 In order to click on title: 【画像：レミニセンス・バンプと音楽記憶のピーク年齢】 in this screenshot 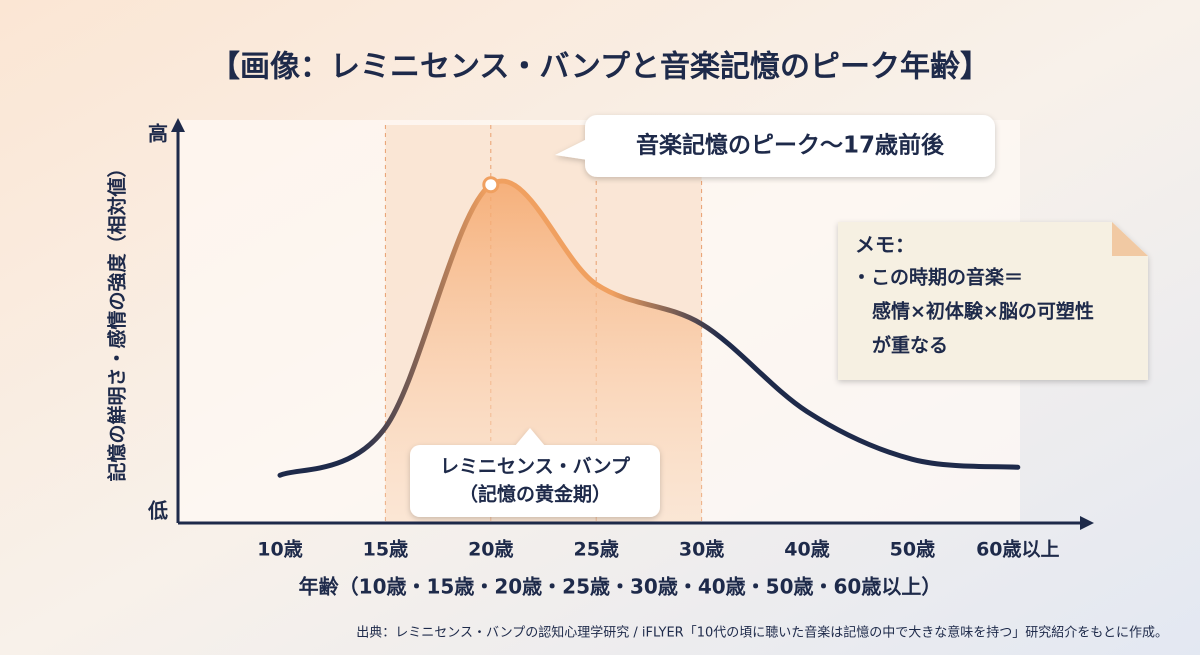, I will do `click(600, 67)`.